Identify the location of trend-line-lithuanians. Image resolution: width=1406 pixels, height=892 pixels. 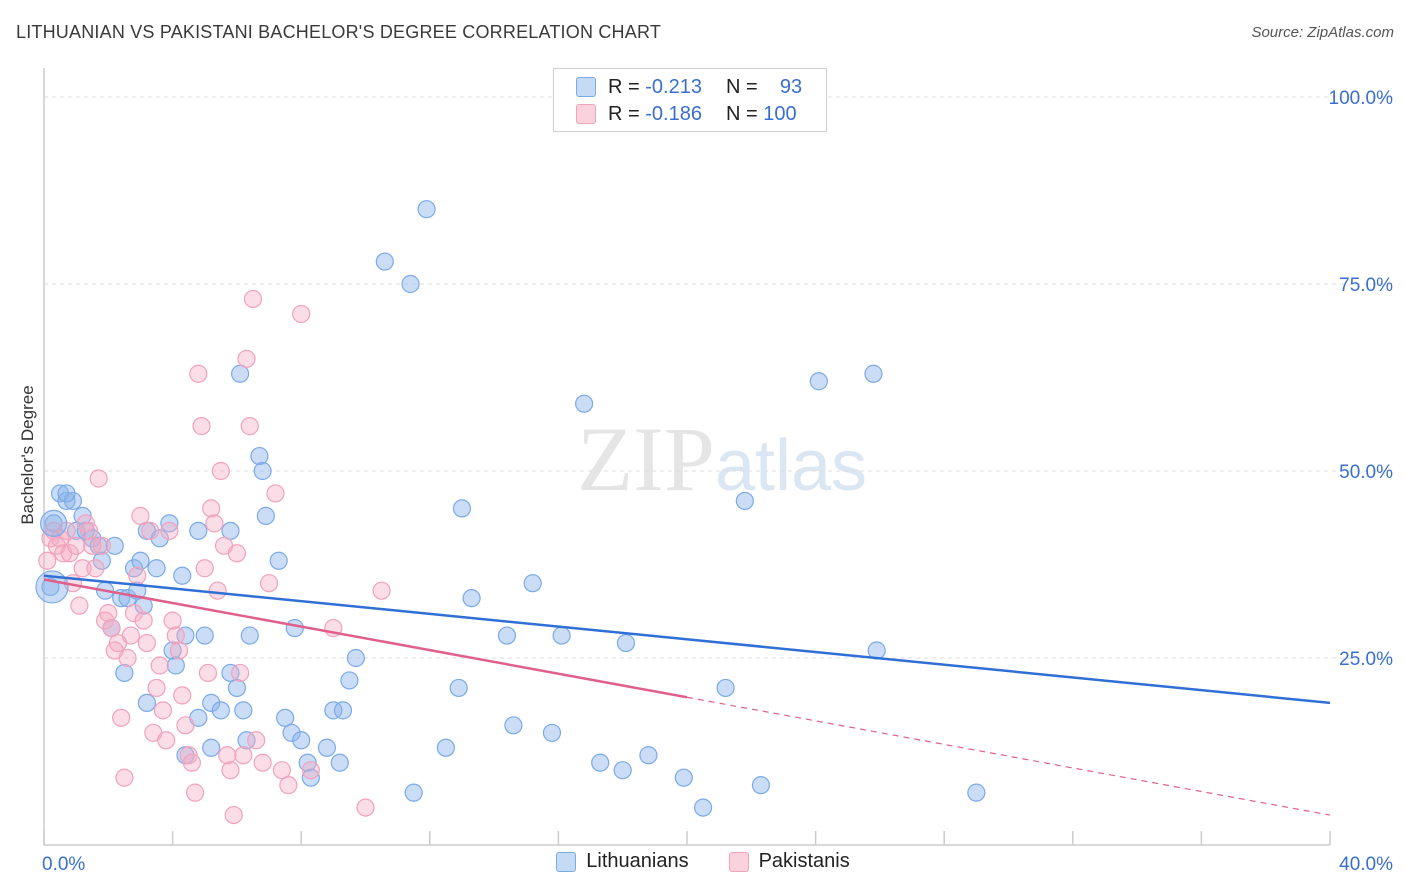
(687, 639).